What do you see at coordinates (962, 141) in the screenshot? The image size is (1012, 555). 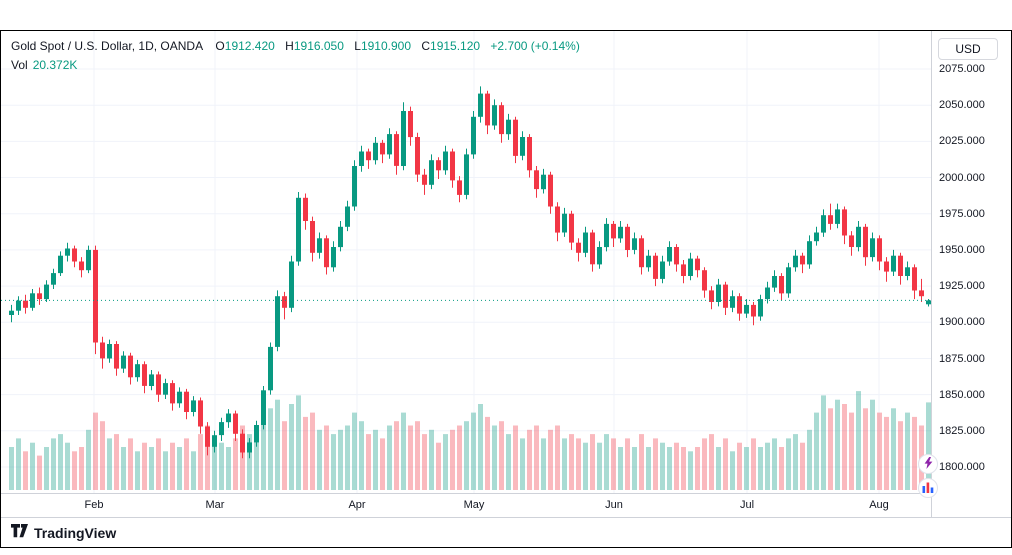 I see `price-tick-label: 2025.000` at bounding box center [962, 141].